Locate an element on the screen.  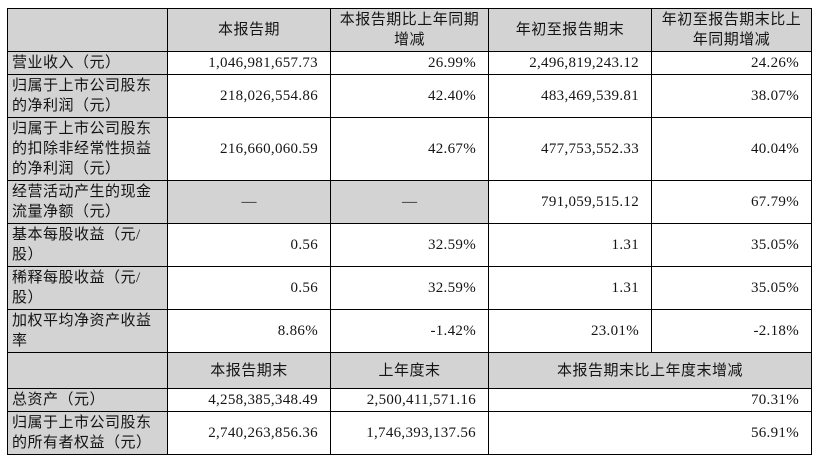
header-current-period: 本报告期 is located at coordinates (249, 30).